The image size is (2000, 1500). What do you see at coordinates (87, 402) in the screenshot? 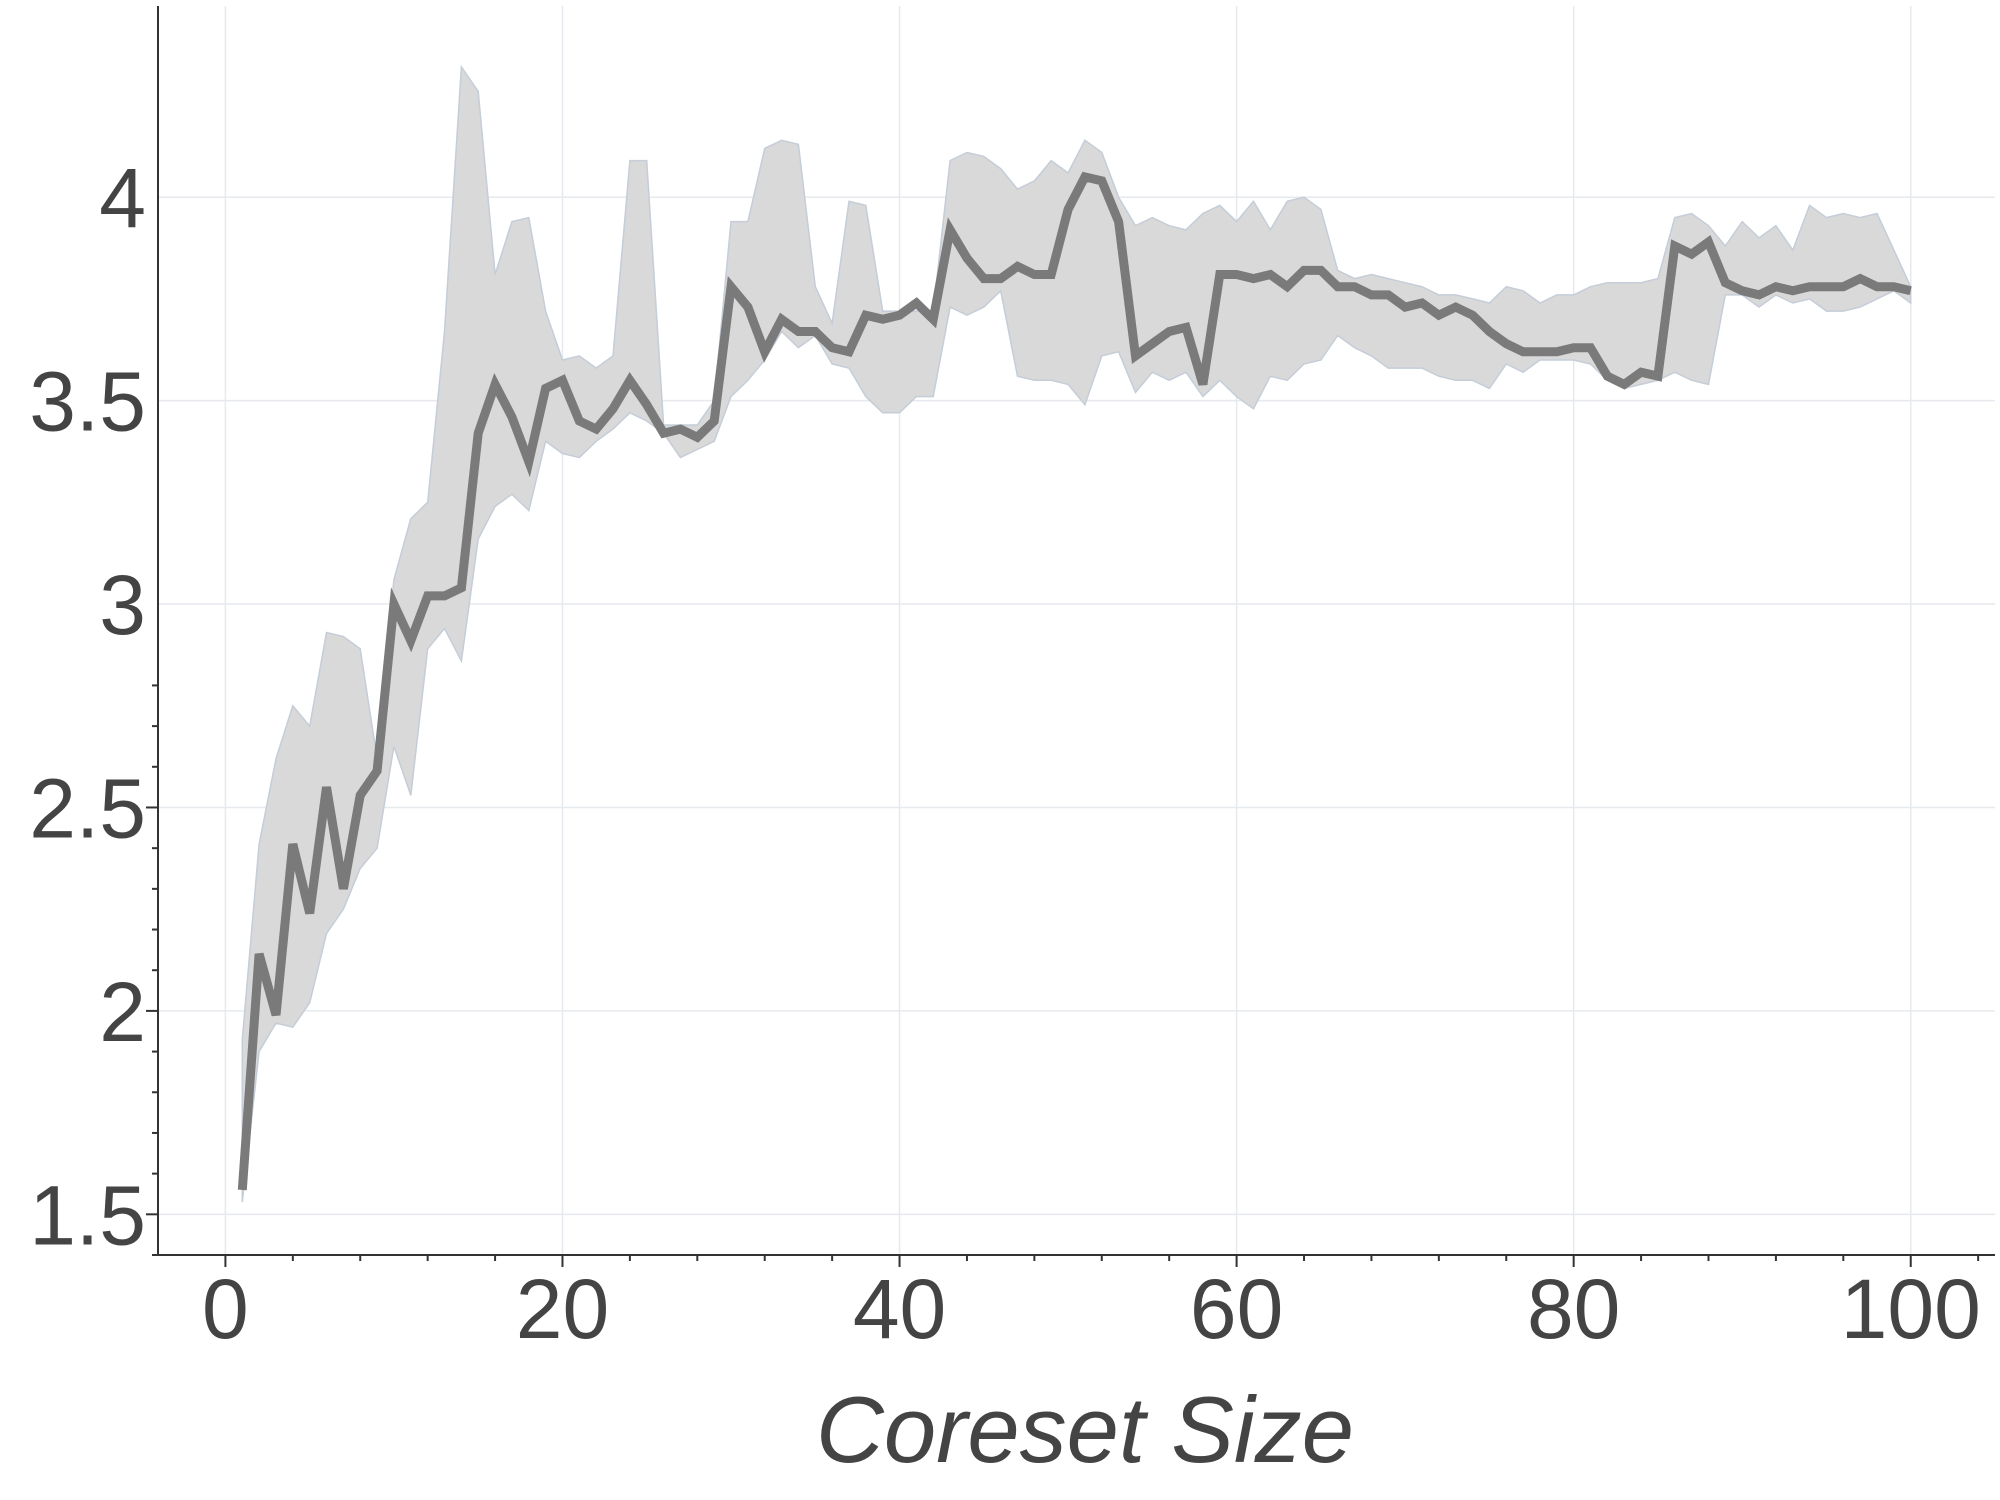
I see `y-tick-label: 3.5` at bounding box center [87, 402].